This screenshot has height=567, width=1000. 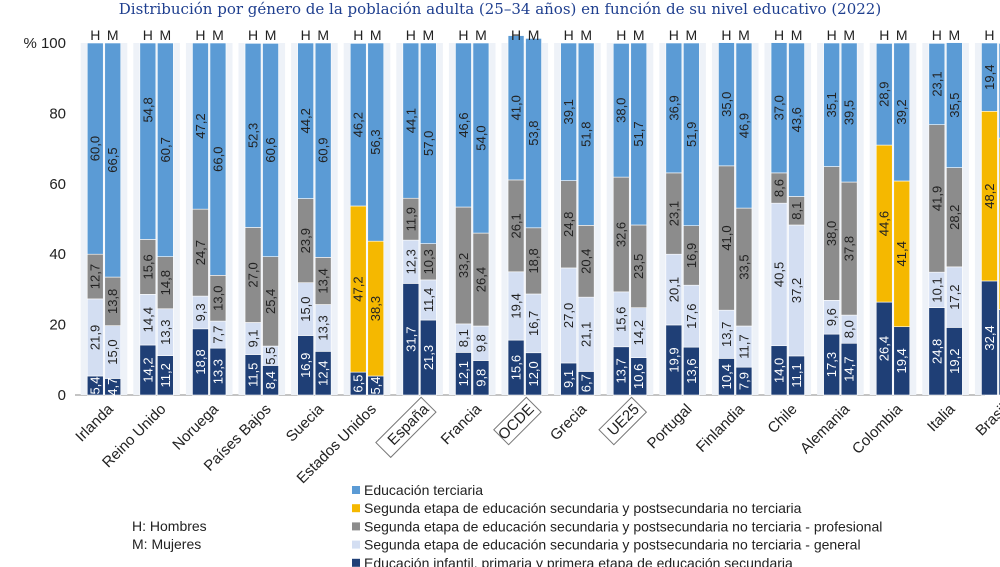 I want to click on category-label: UE25, so click(x=623, y=420).